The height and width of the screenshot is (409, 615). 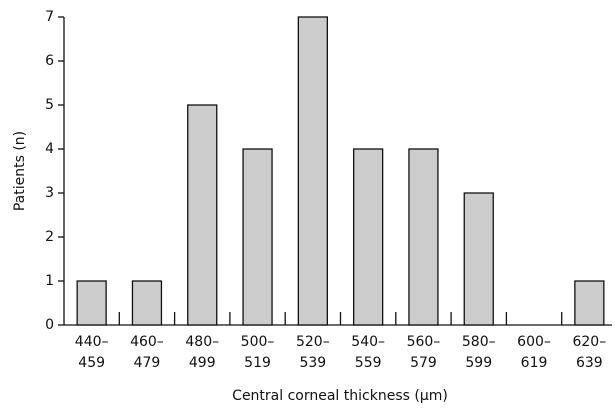 I want to click on y-tick-label: 0, so click(x=49, y=325).